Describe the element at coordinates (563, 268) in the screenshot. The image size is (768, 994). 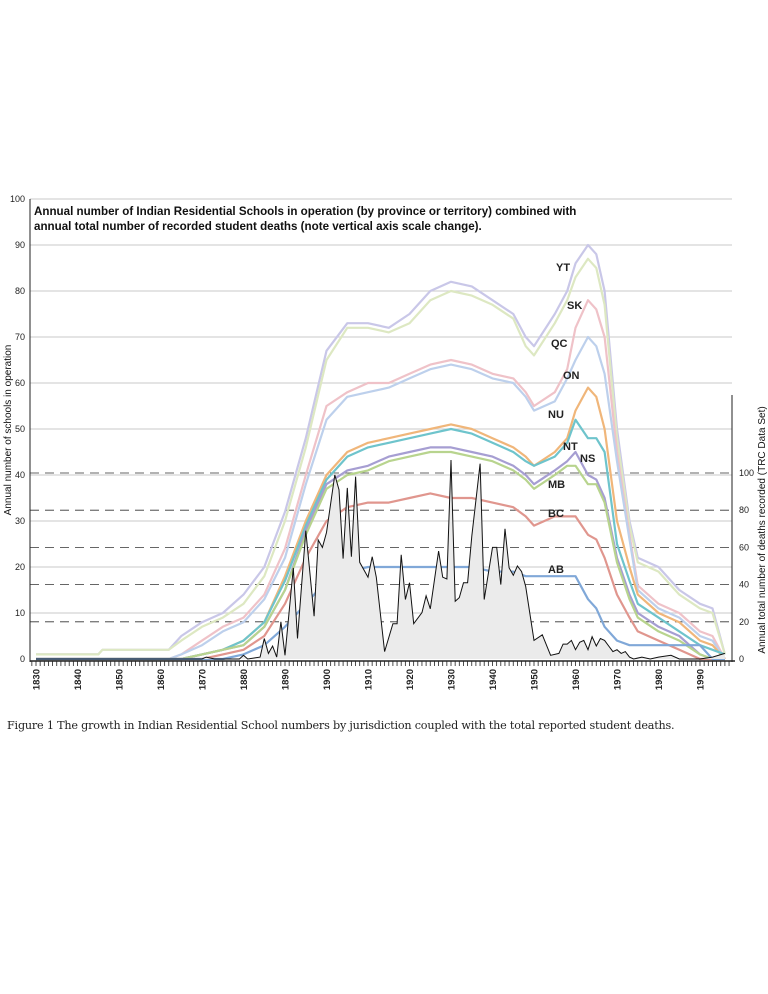
I see `series-label-yt: YT` at that location.